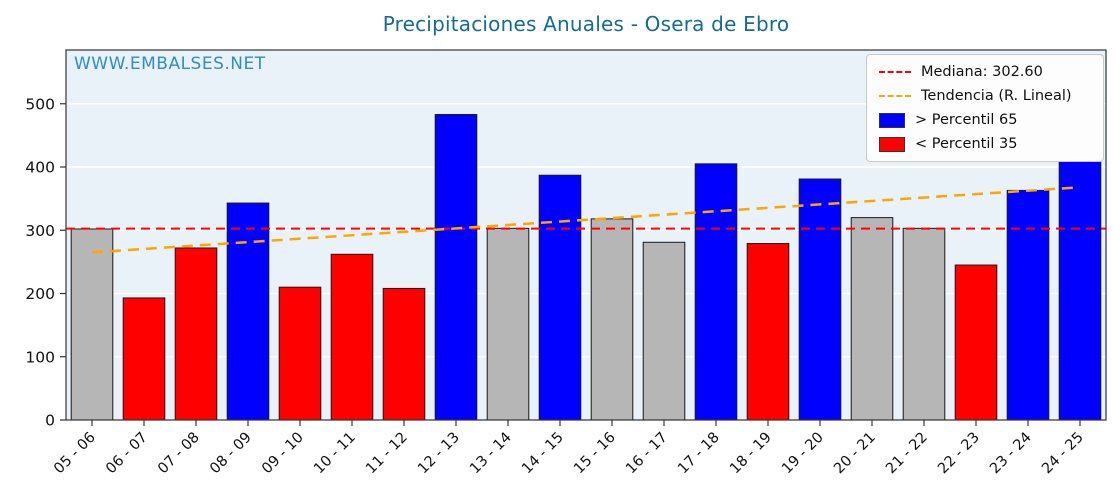 This screenshot has width=1120, height=500. I want to click on x-tick-label: 19 - 20, so click(803, 454).